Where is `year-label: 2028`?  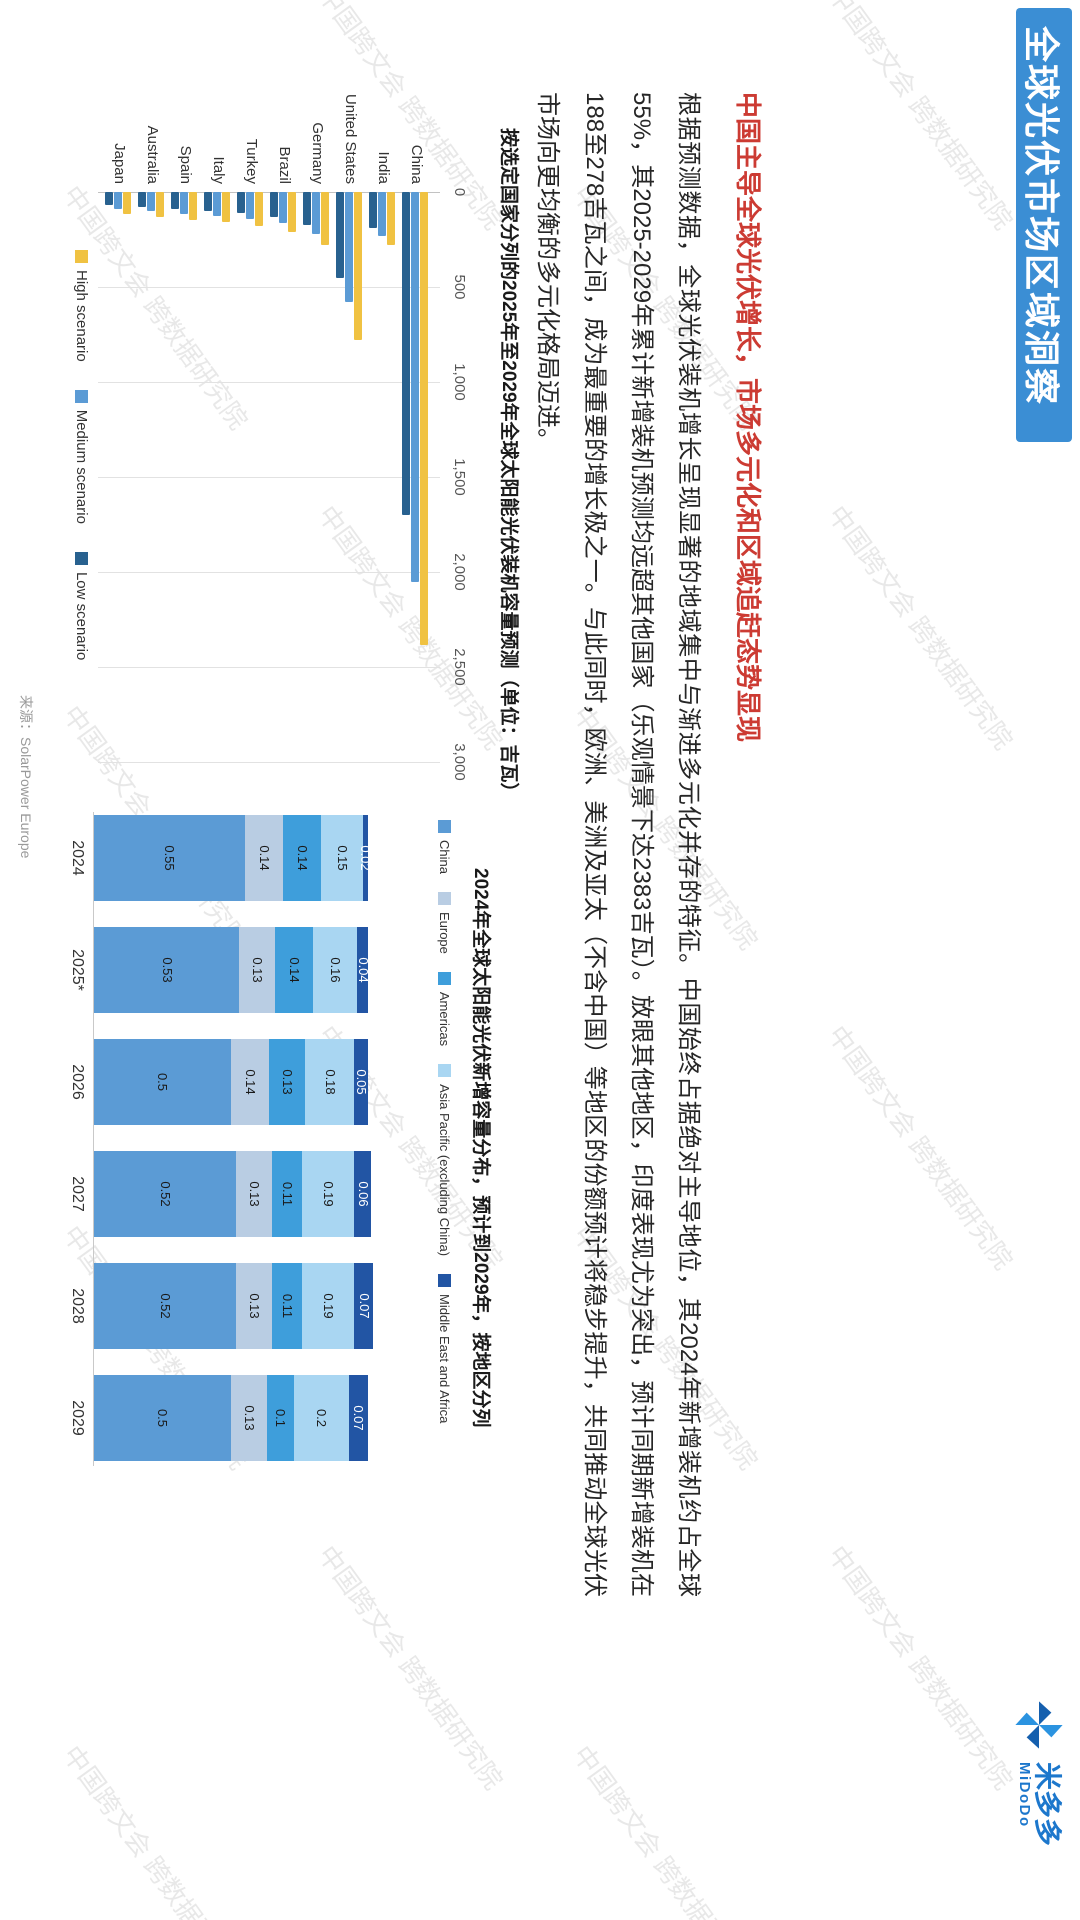 year-label: 2028 is located at coordinates (77, 1306).